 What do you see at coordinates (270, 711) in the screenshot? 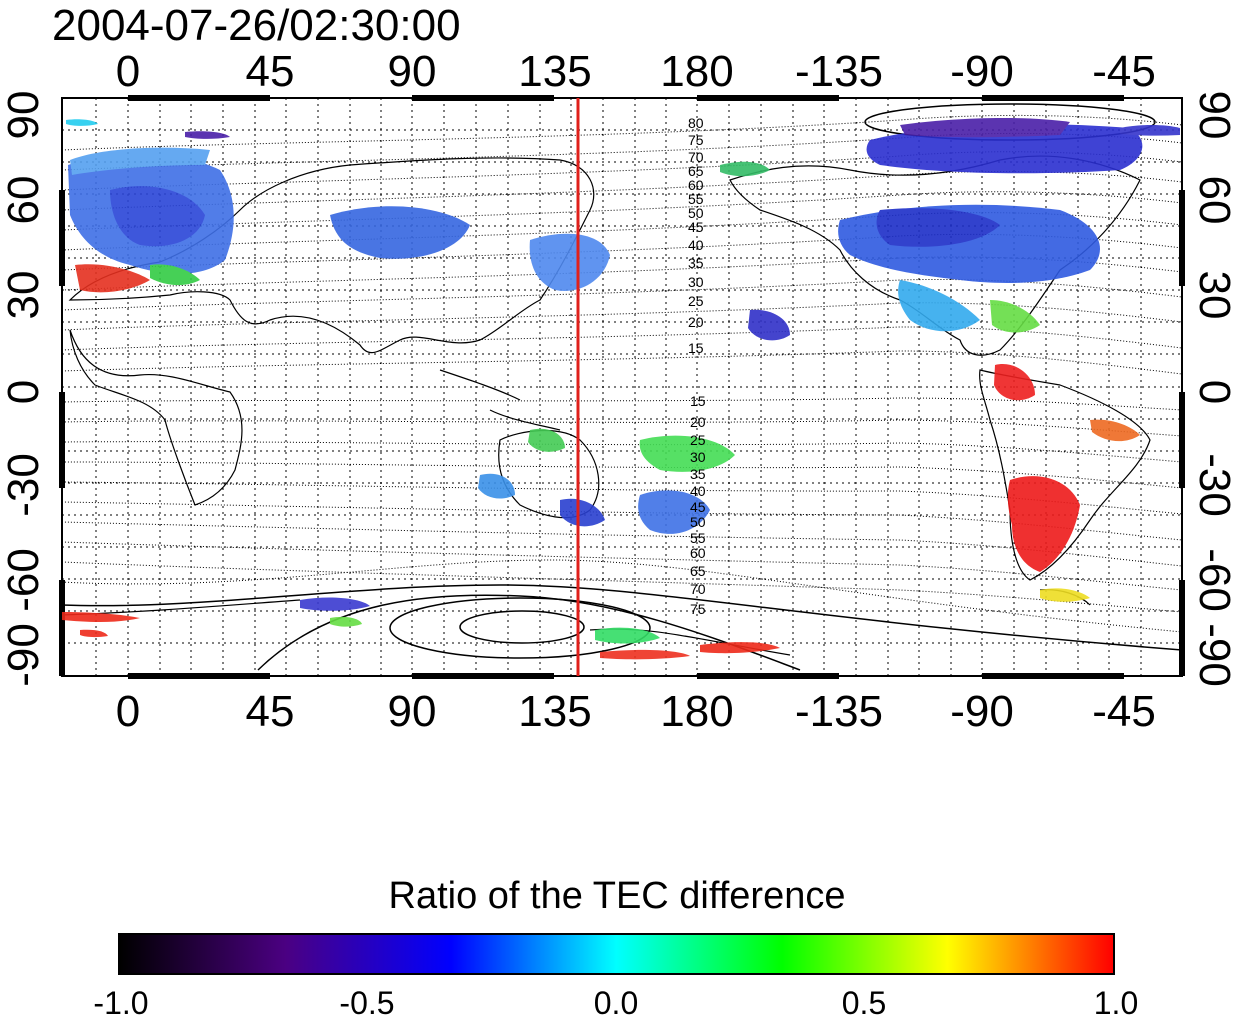
I see `bottom-lon-tick-label: 45` at bounding box center [270, 711].